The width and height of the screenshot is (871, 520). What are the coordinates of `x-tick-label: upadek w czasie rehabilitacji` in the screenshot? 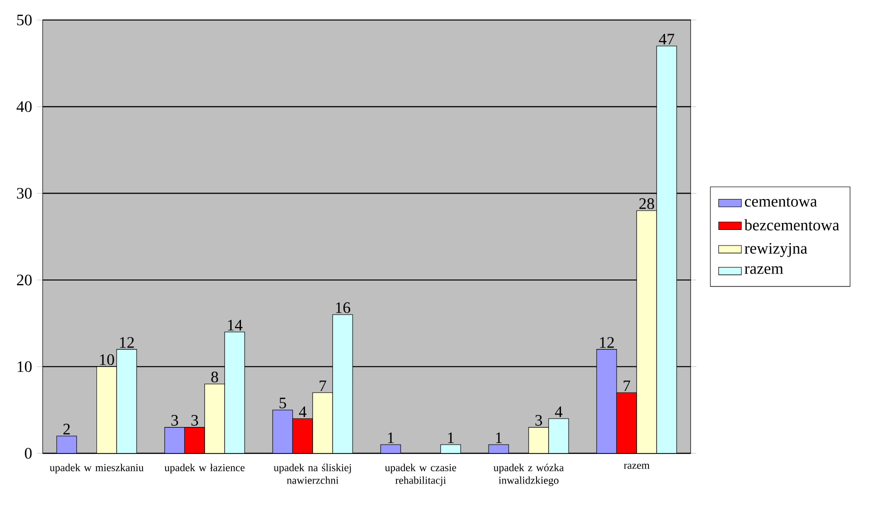 It's located at (420, 475).